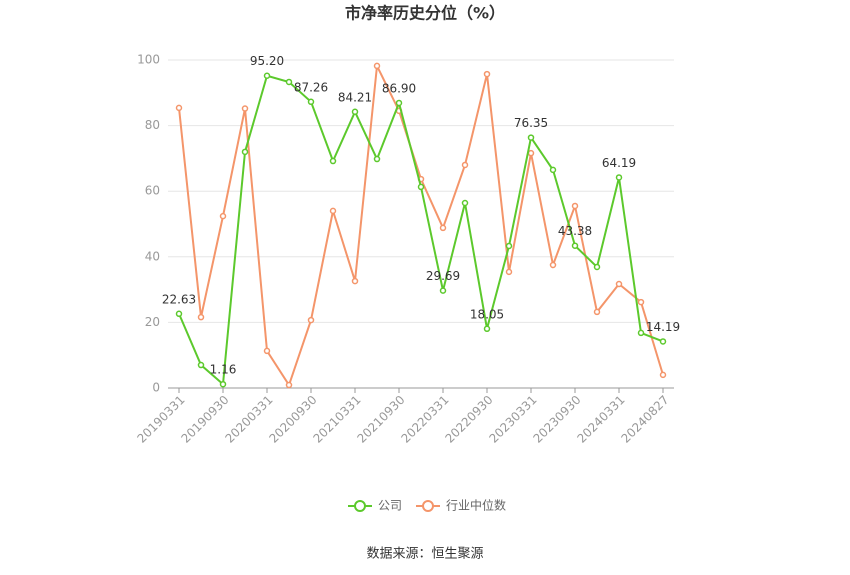 The height and width of the screenshot is (575, 850). I want to click on x-tick-label: 20240827, so click(645, 419).